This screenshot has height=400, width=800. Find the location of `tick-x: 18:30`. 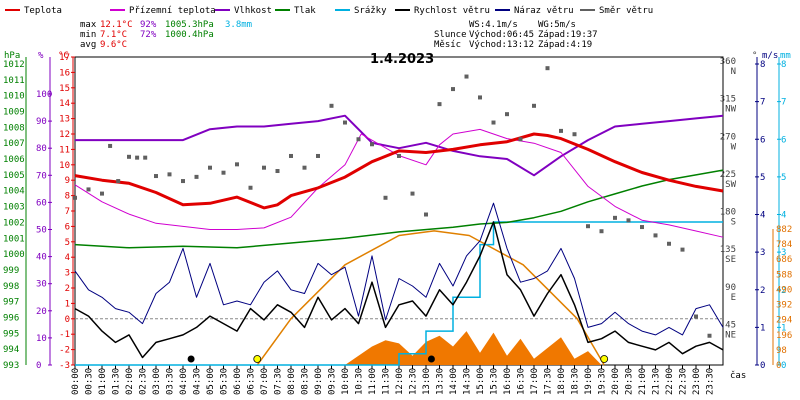

tick-x: 18:30 is located at coordinates (576, 381).